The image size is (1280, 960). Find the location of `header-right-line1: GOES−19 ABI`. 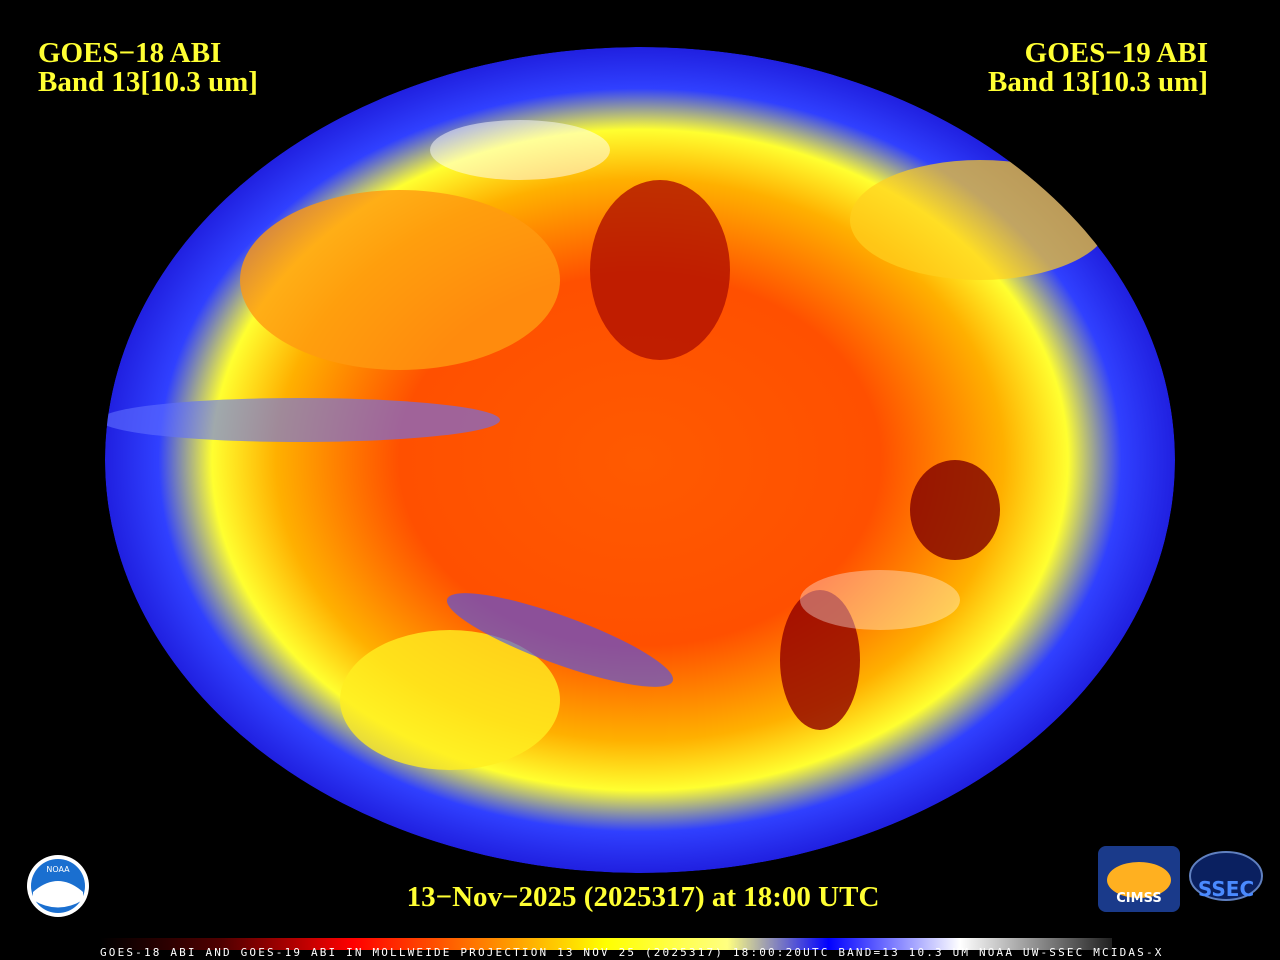

header-right-line1: GOES−19 ABI is located at coordinates (1116, 53).